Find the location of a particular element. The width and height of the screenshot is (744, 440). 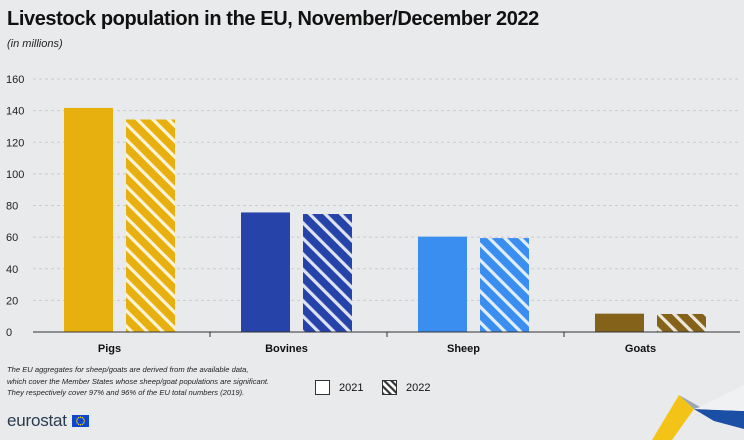

x-tick-label: Sheep is located at coordinates (463, 349).